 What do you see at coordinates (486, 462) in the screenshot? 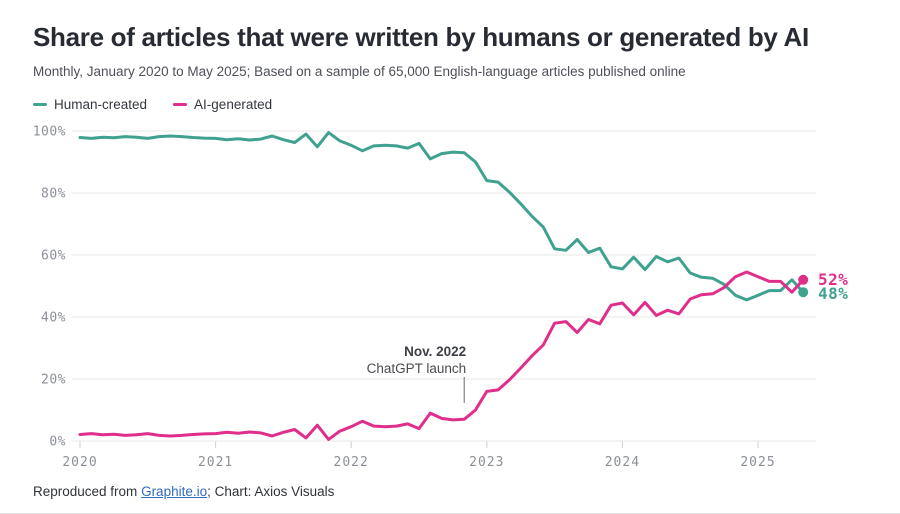
I see `x-axis-label: 2023` at bounding box center [486, 462].